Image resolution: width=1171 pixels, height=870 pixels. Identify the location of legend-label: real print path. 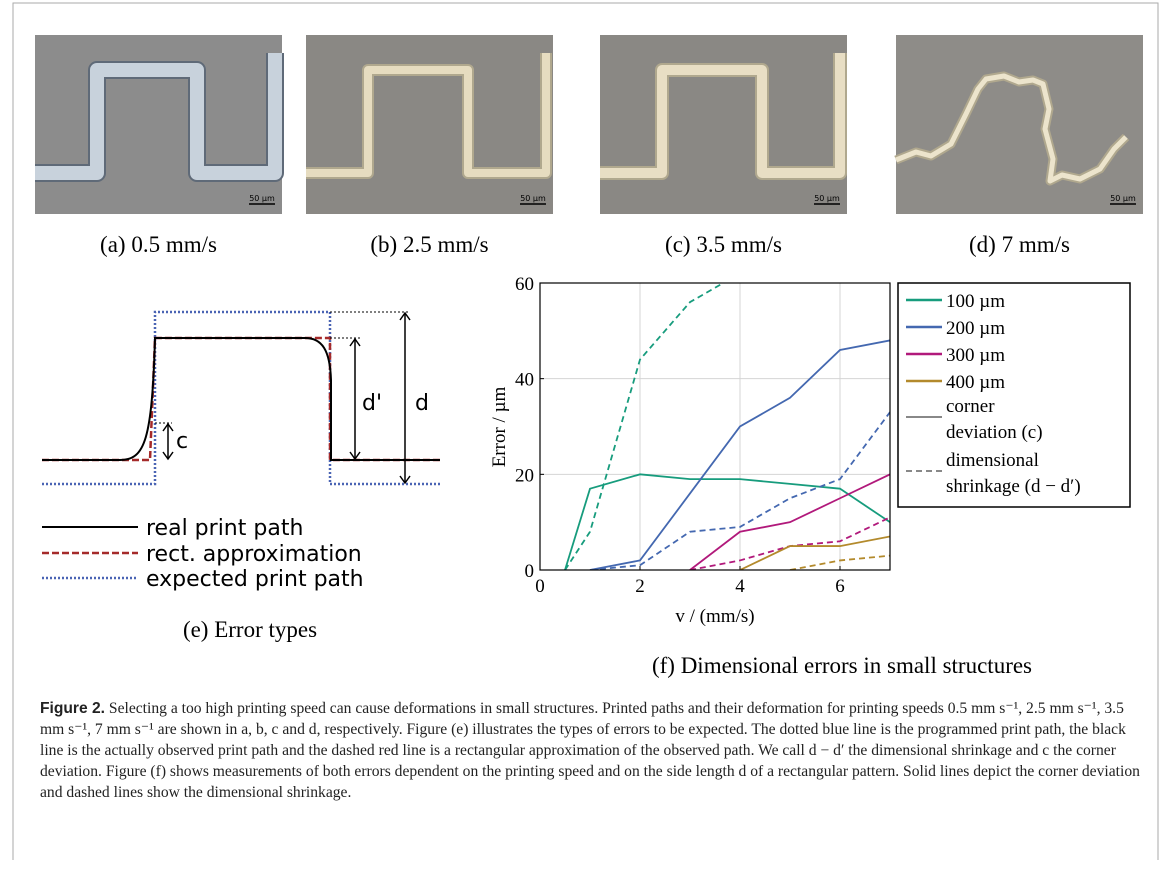
(224, 528).